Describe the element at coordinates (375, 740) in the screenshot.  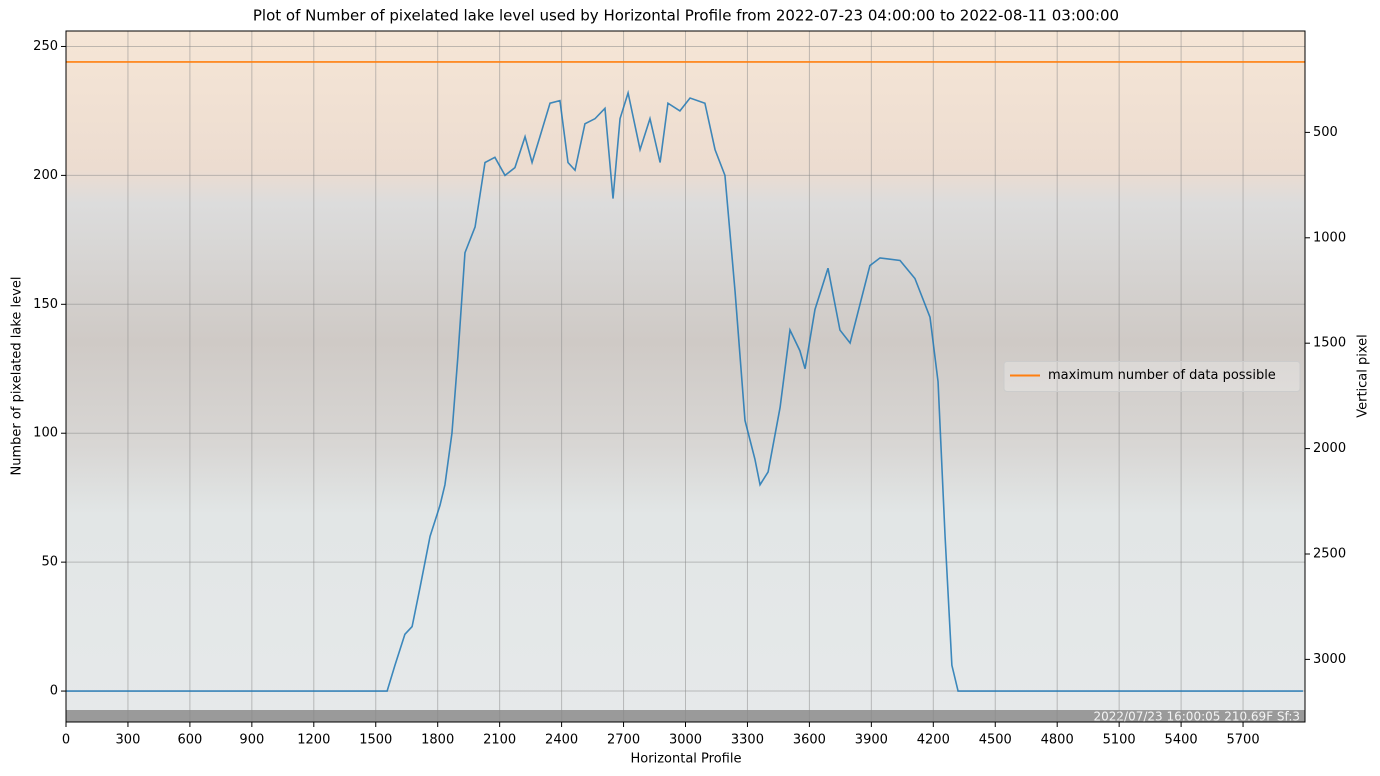
I see `x-tick-label: 1500` at that location.